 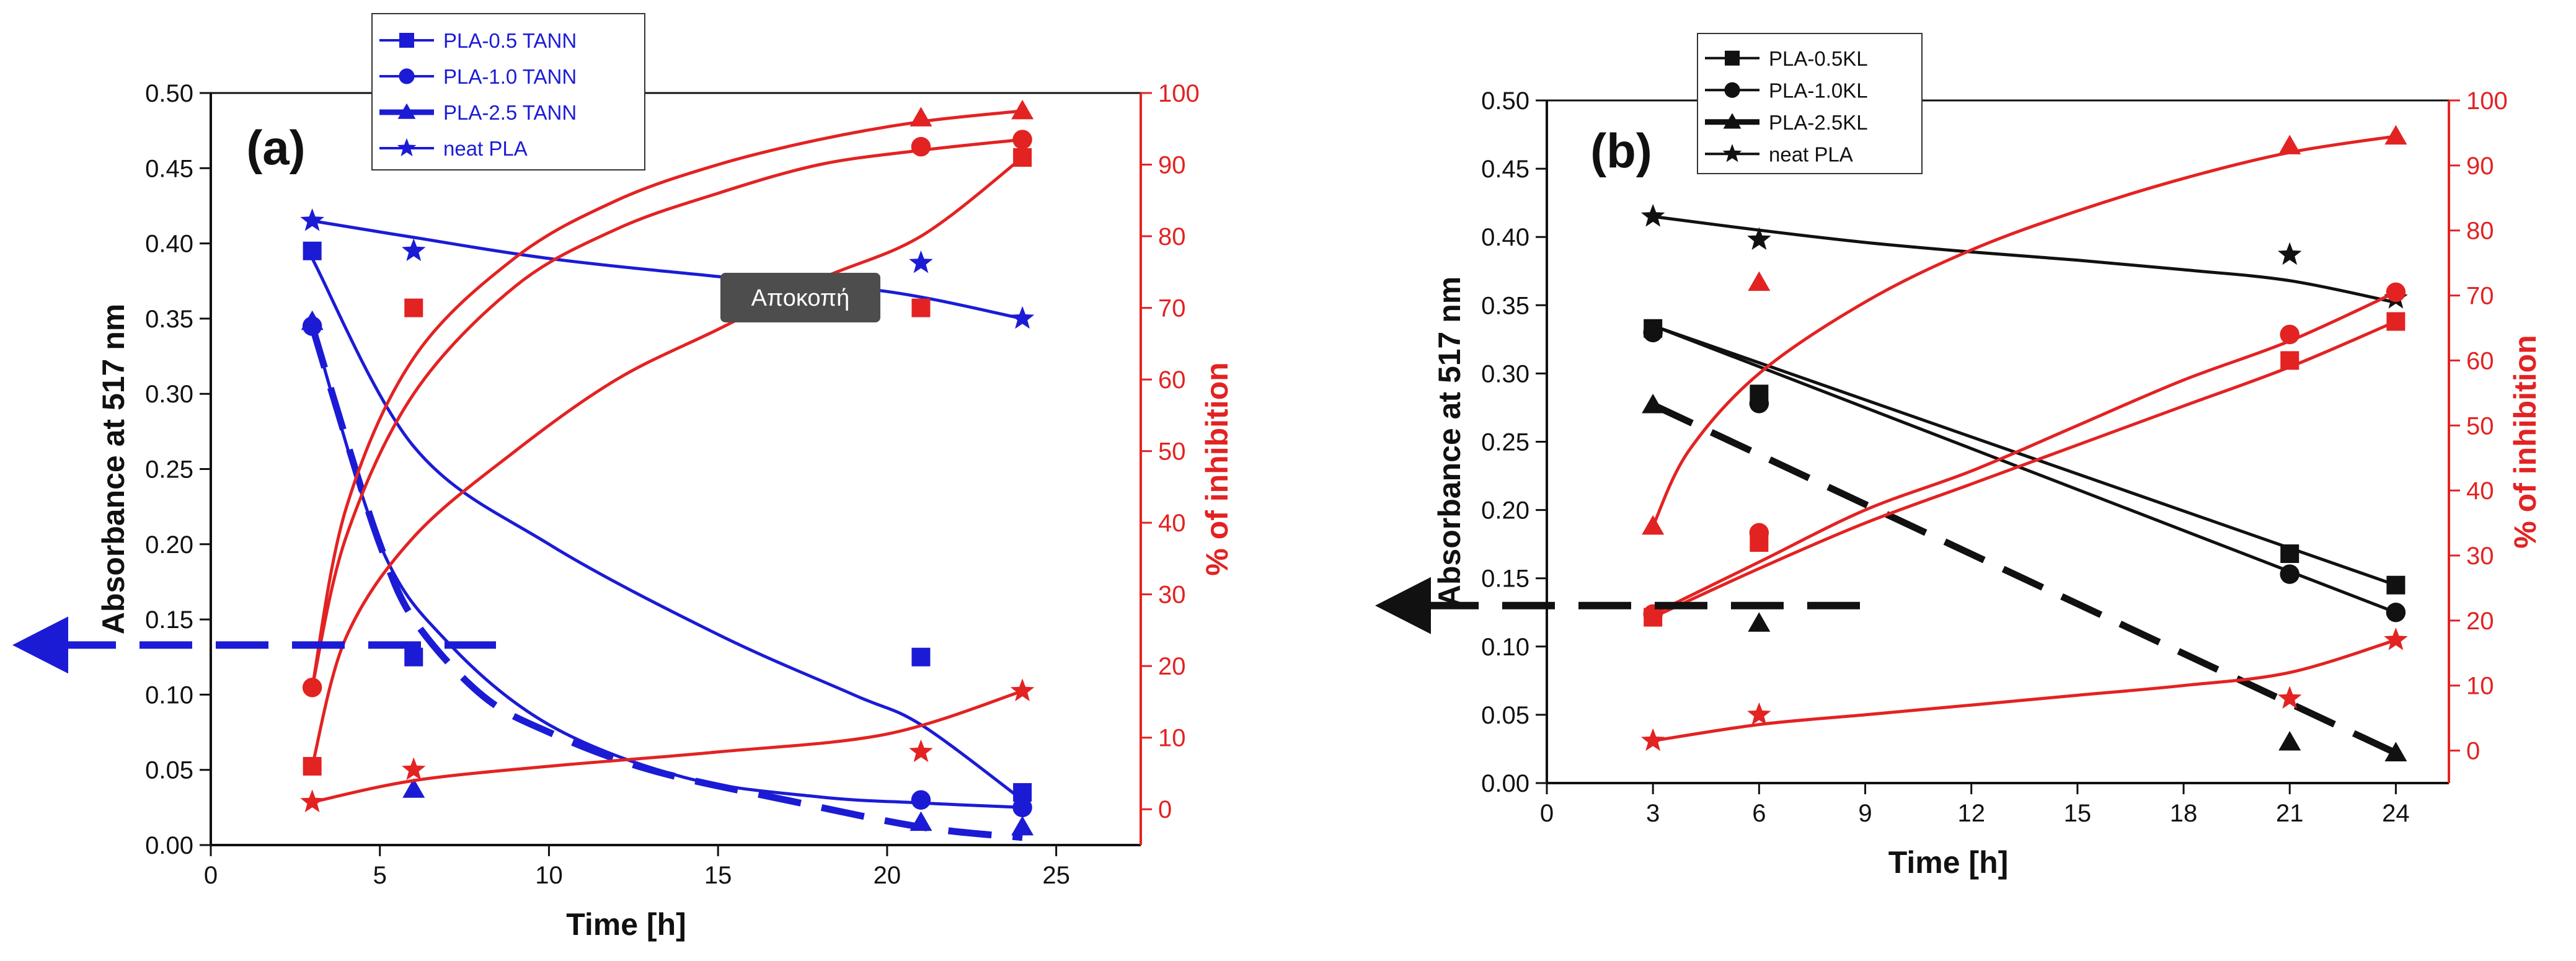 What do you see at coordinates (549, 875) in the screenshot?
I see `x-tick-label: 10` at bounding box center [549, 875].